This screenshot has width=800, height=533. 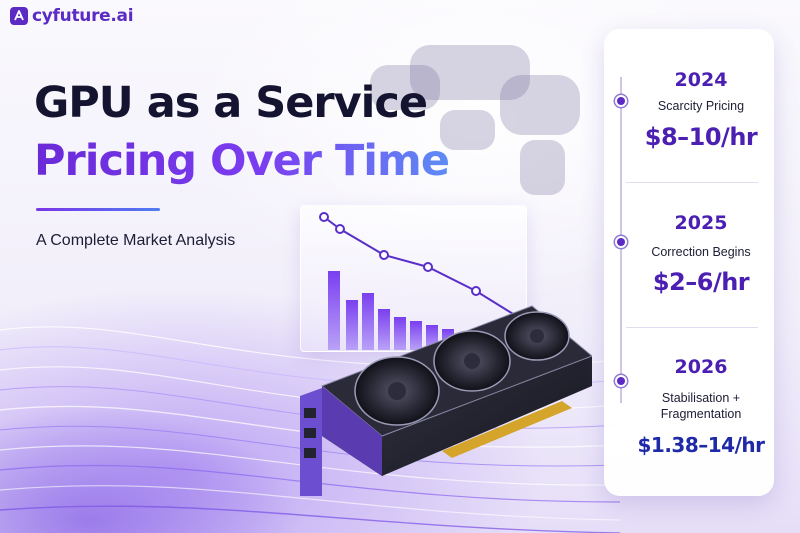 What do you see at coordinates (701, 106) in the screenshot?
I see `timeline-phase: Scarcity Pricing` at bounding box center [701, 106].